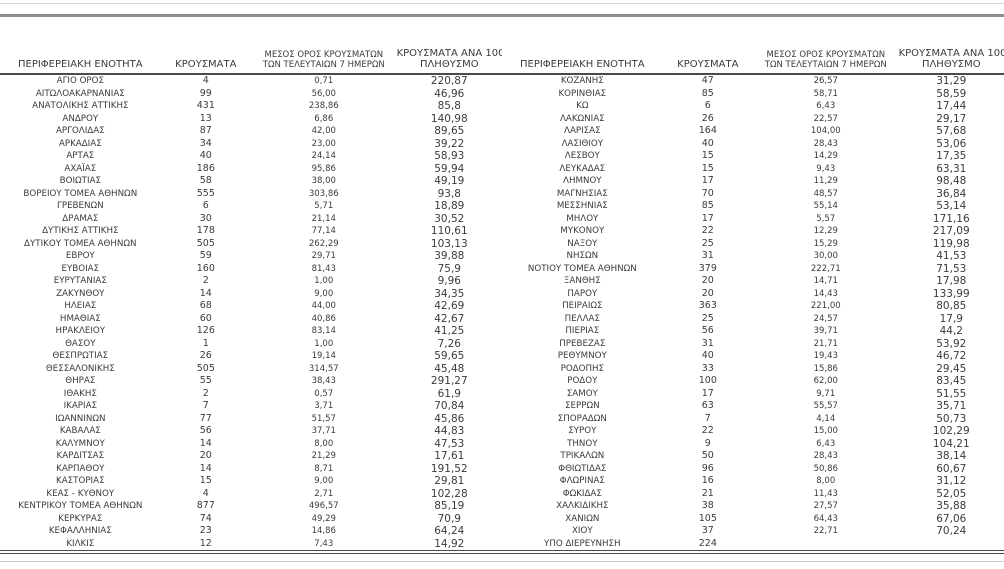 Image resolution: width=1004 pixels, height=569 pixels. What do you see at coordinates (251, 94) in the screenshot?
I see `table-row: ΑΙΤΩΛΟΑΚΑΡΝΑΝΙΑΣ 99 56,00 46,96` at bounding box center [251, 94].